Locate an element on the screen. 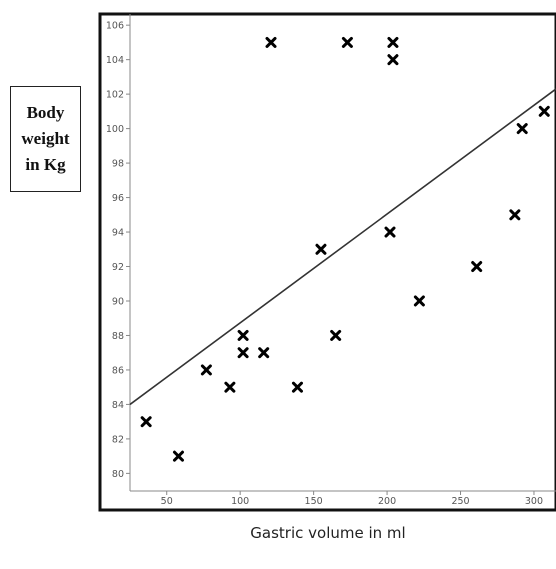  y-tick-label: 92 is located at coordinates (118, 267).